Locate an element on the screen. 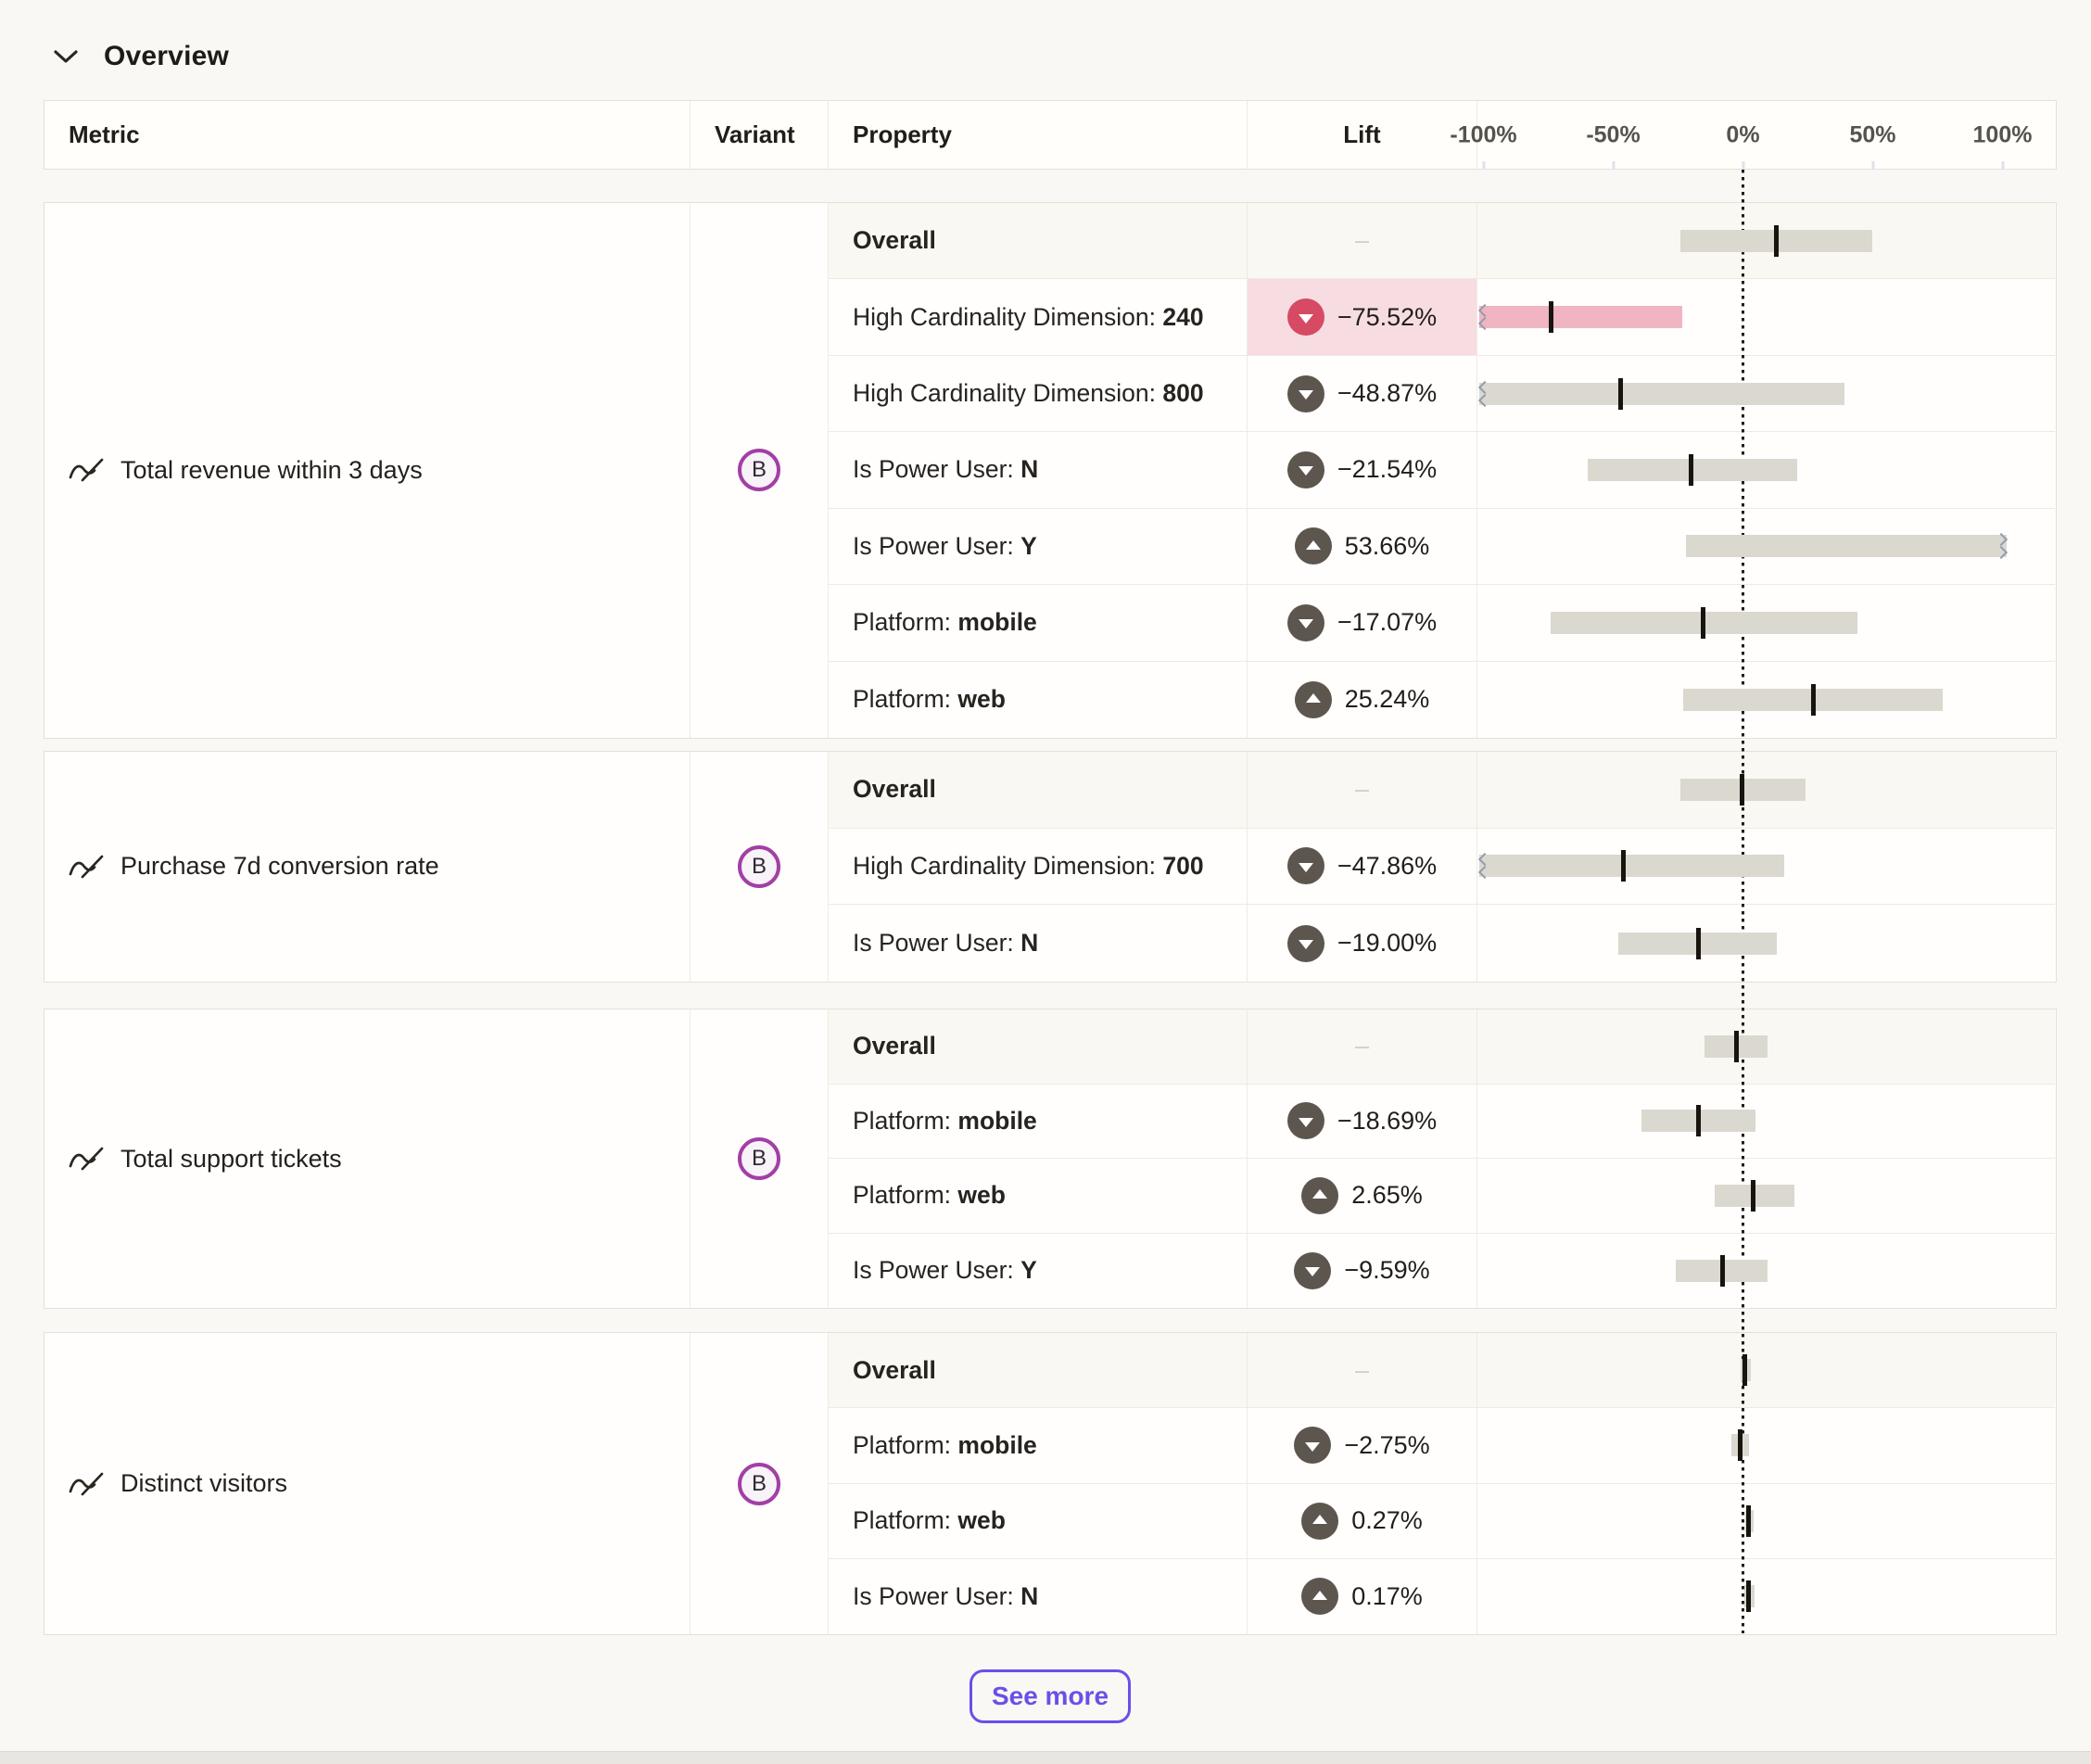 Image resolution: width=2091 pixels, height=1764 pixels. lift-value: −2.75% is located at coordinates (1387, 1444).